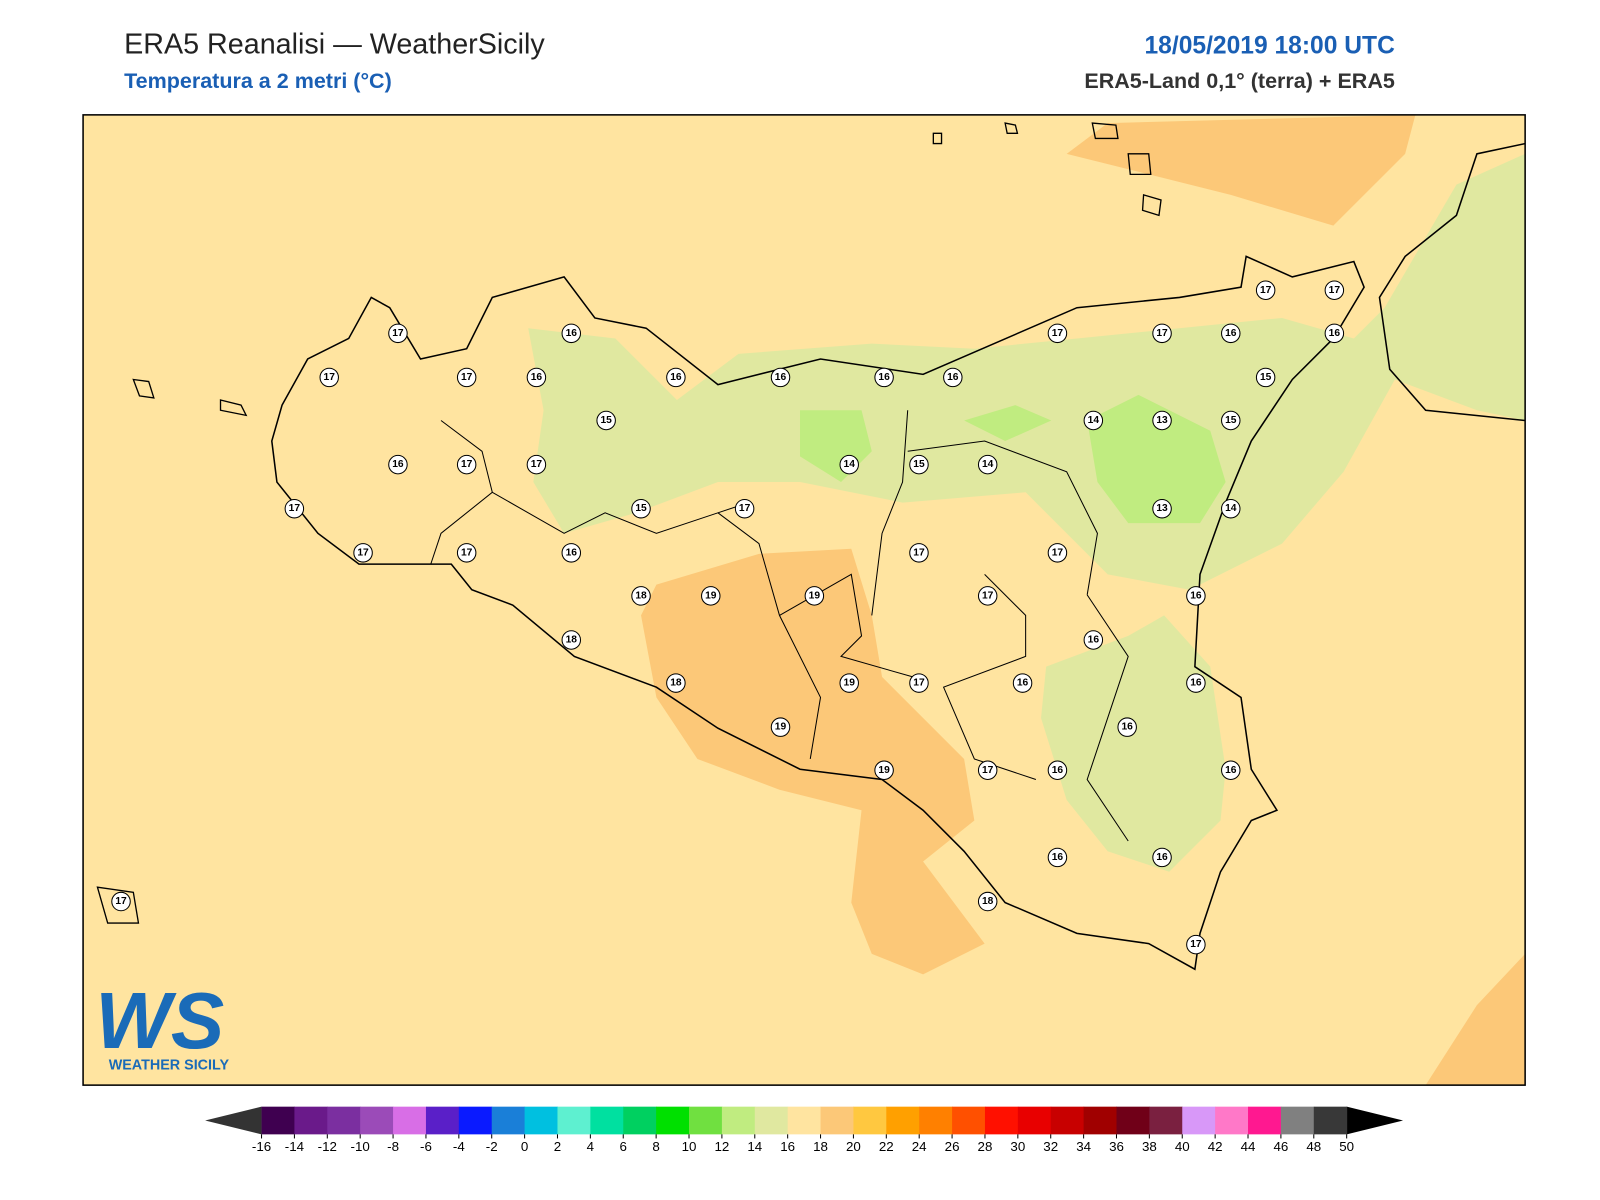 The height and width of the screenshot is (1200, 1600). I want to click on colorbar-tick-label: 32, so click(1050, 1146).